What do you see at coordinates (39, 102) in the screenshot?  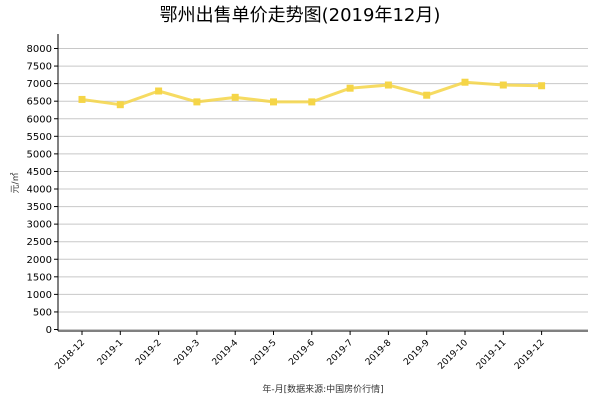 I see `y-tick-label: 6500` at bounding box center [39, 102].